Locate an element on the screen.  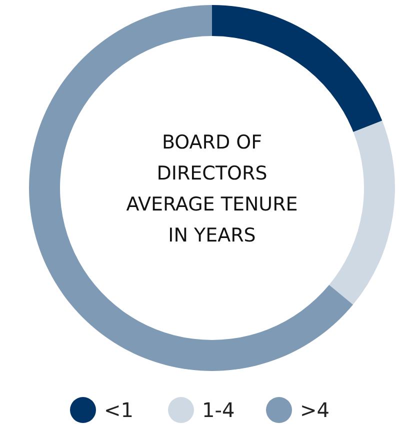
legend-label: 1-4 is located at coordinates (218, 410).